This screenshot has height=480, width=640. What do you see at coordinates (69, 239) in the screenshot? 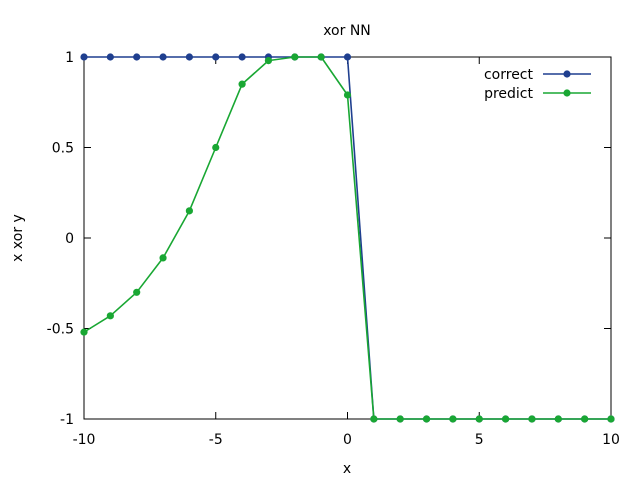
I see `y-tick-label: 0` at bounding box center [69, 239].